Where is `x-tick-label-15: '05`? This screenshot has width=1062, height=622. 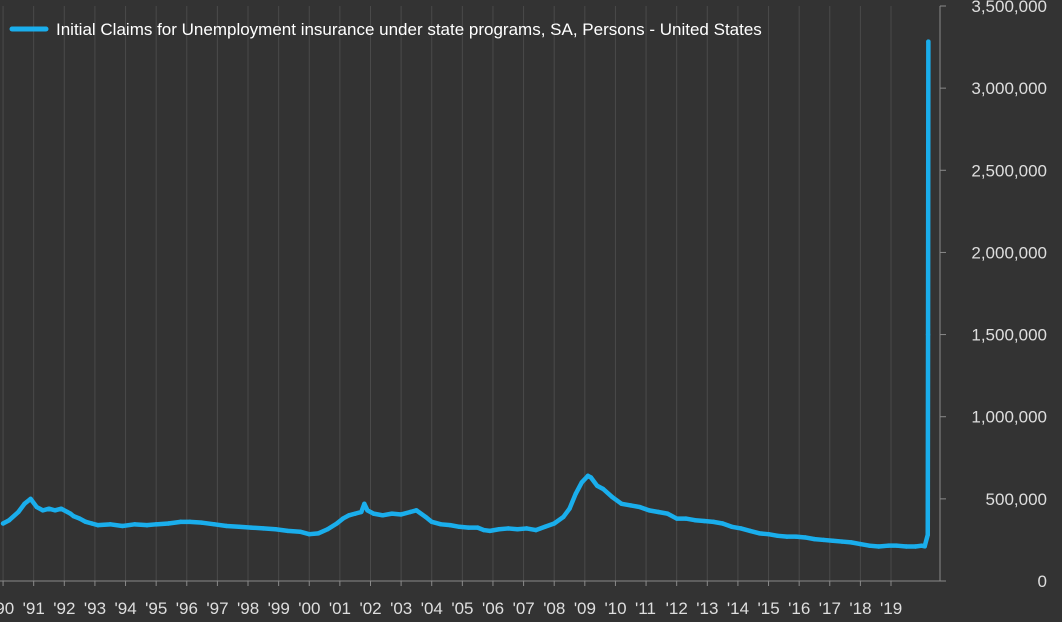 x-tick-label-15: '05 is located at coordinates (462, 608).